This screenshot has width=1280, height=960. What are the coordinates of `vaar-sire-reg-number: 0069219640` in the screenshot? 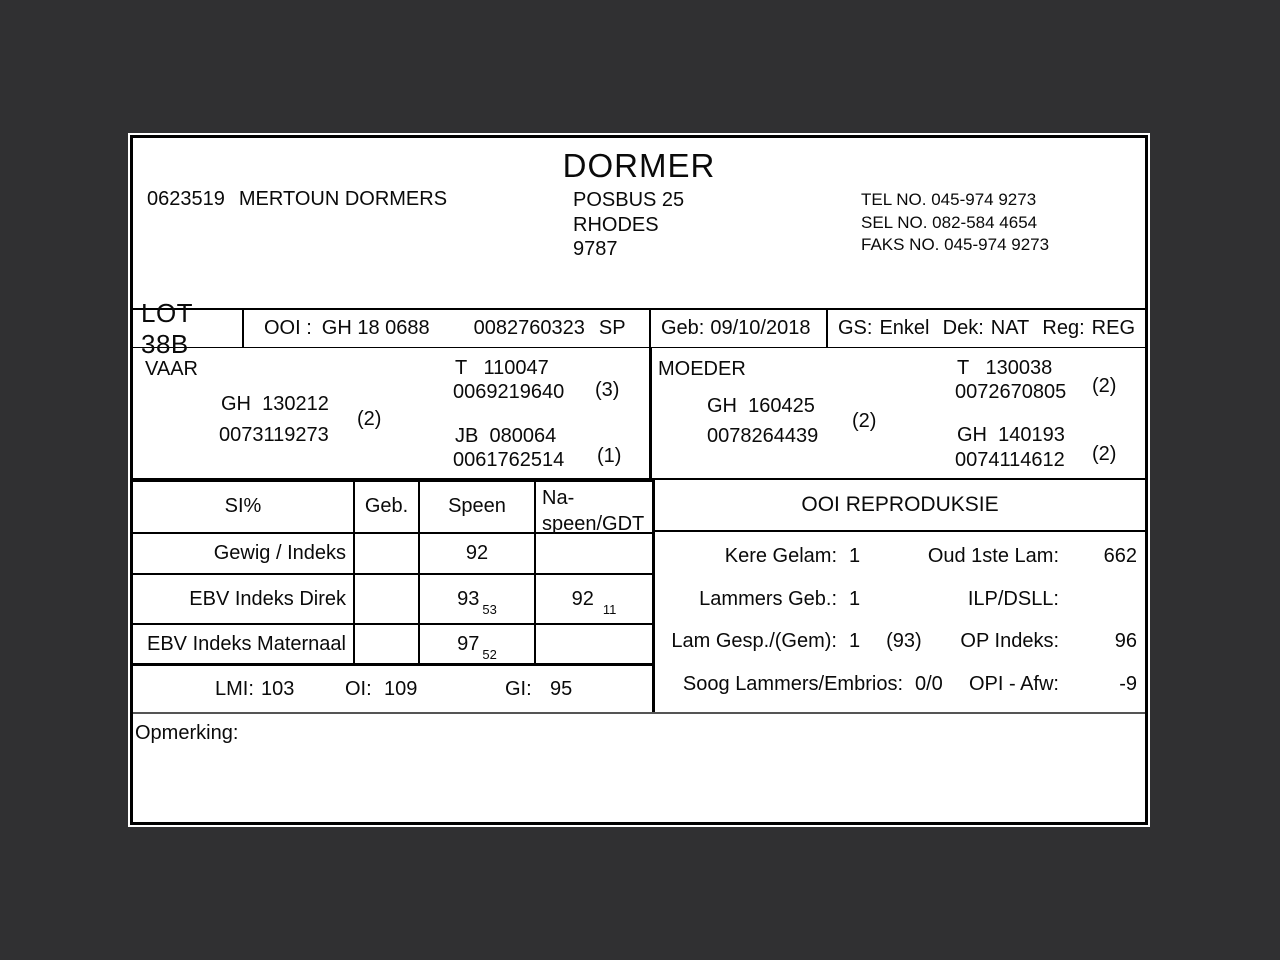 It's located at (509, 392).